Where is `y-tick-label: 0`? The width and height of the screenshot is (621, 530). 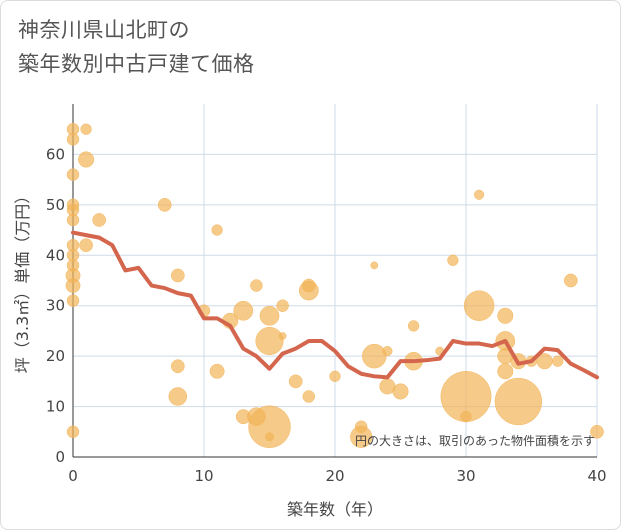
y-tick-label: 0 is located at coordinates (60, 457).